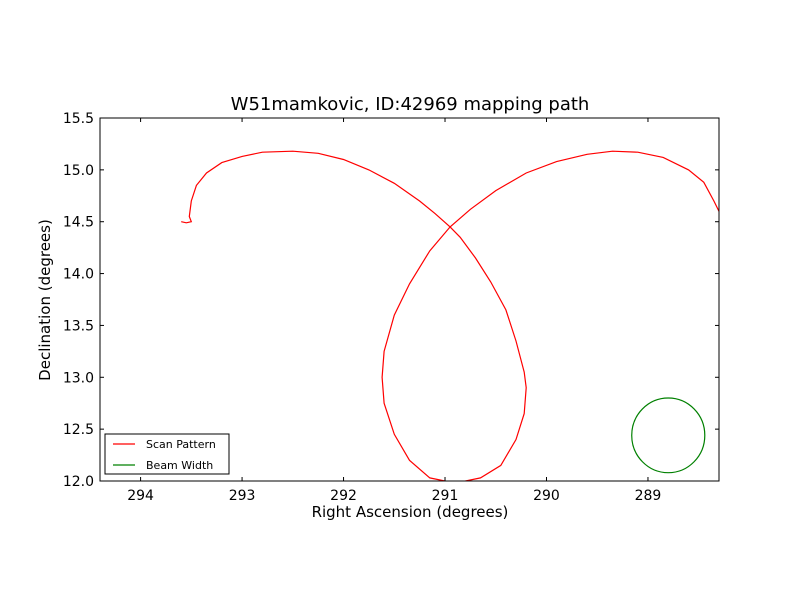 The width and height of the screenshot is (800, 600). Describe the element at coordinates (78, 119) in the screenshot. I see `y-tick-label: 15.5` at that location.